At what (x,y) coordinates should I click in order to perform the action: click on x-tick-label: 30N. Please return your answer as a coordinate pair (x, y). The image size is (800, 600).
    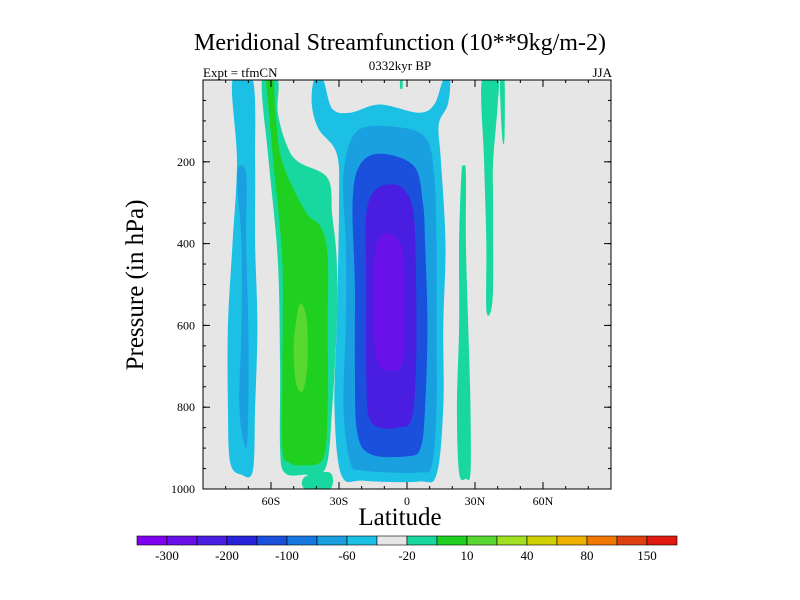
    Looking at the image, I should click on (475, 501).